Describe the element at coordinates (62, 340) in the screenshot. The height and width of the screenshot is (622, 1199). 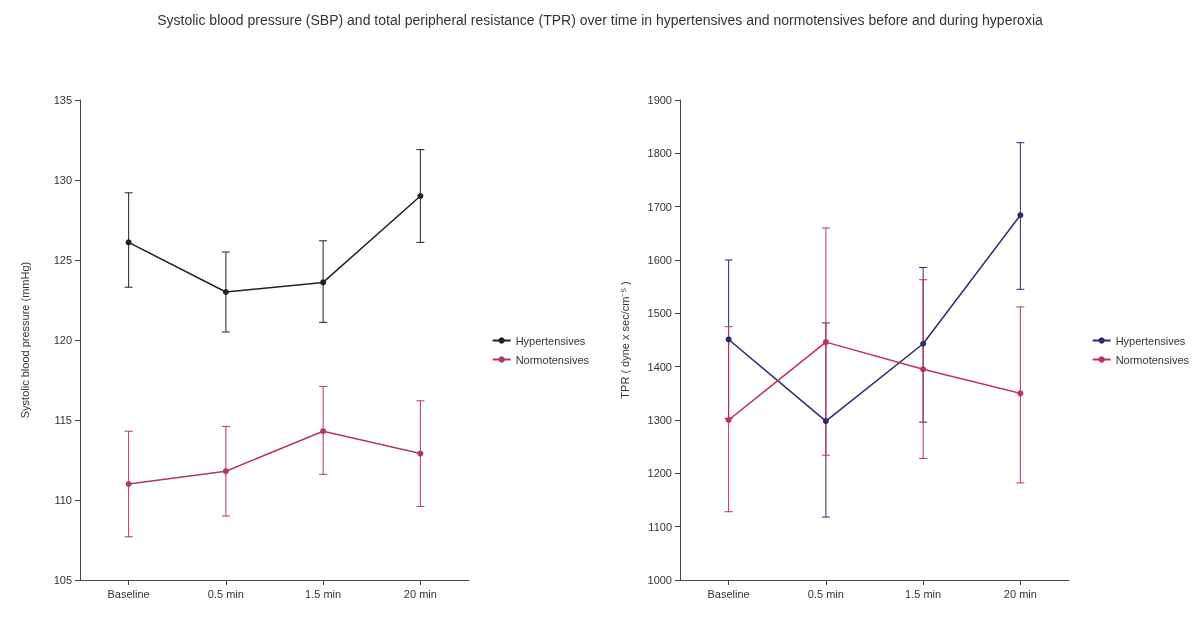
I see `y-tick-label: 120` at that location.